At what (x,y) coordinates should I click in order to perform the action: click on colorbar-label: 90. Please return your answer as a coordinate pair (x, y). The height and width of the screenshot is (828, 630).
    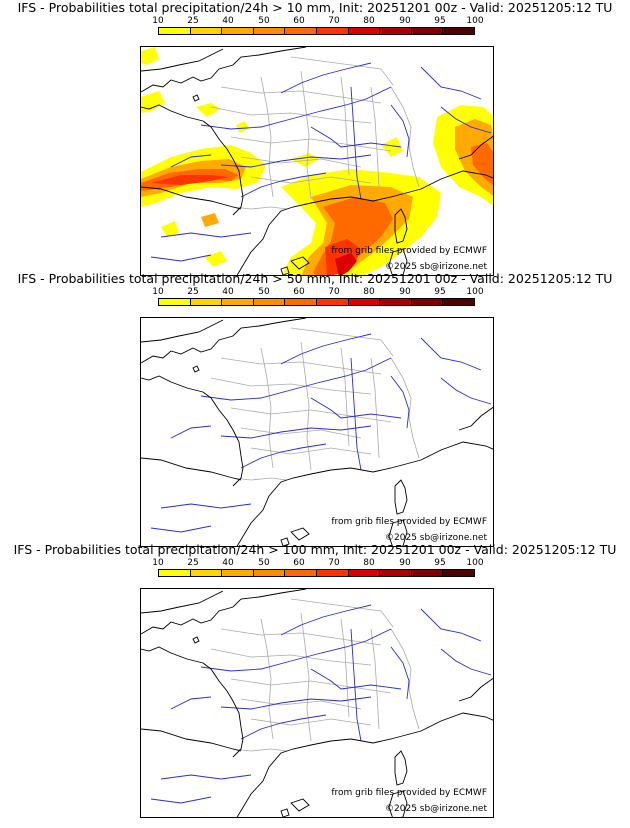
    Looking at the image, I should click on (405, 292).